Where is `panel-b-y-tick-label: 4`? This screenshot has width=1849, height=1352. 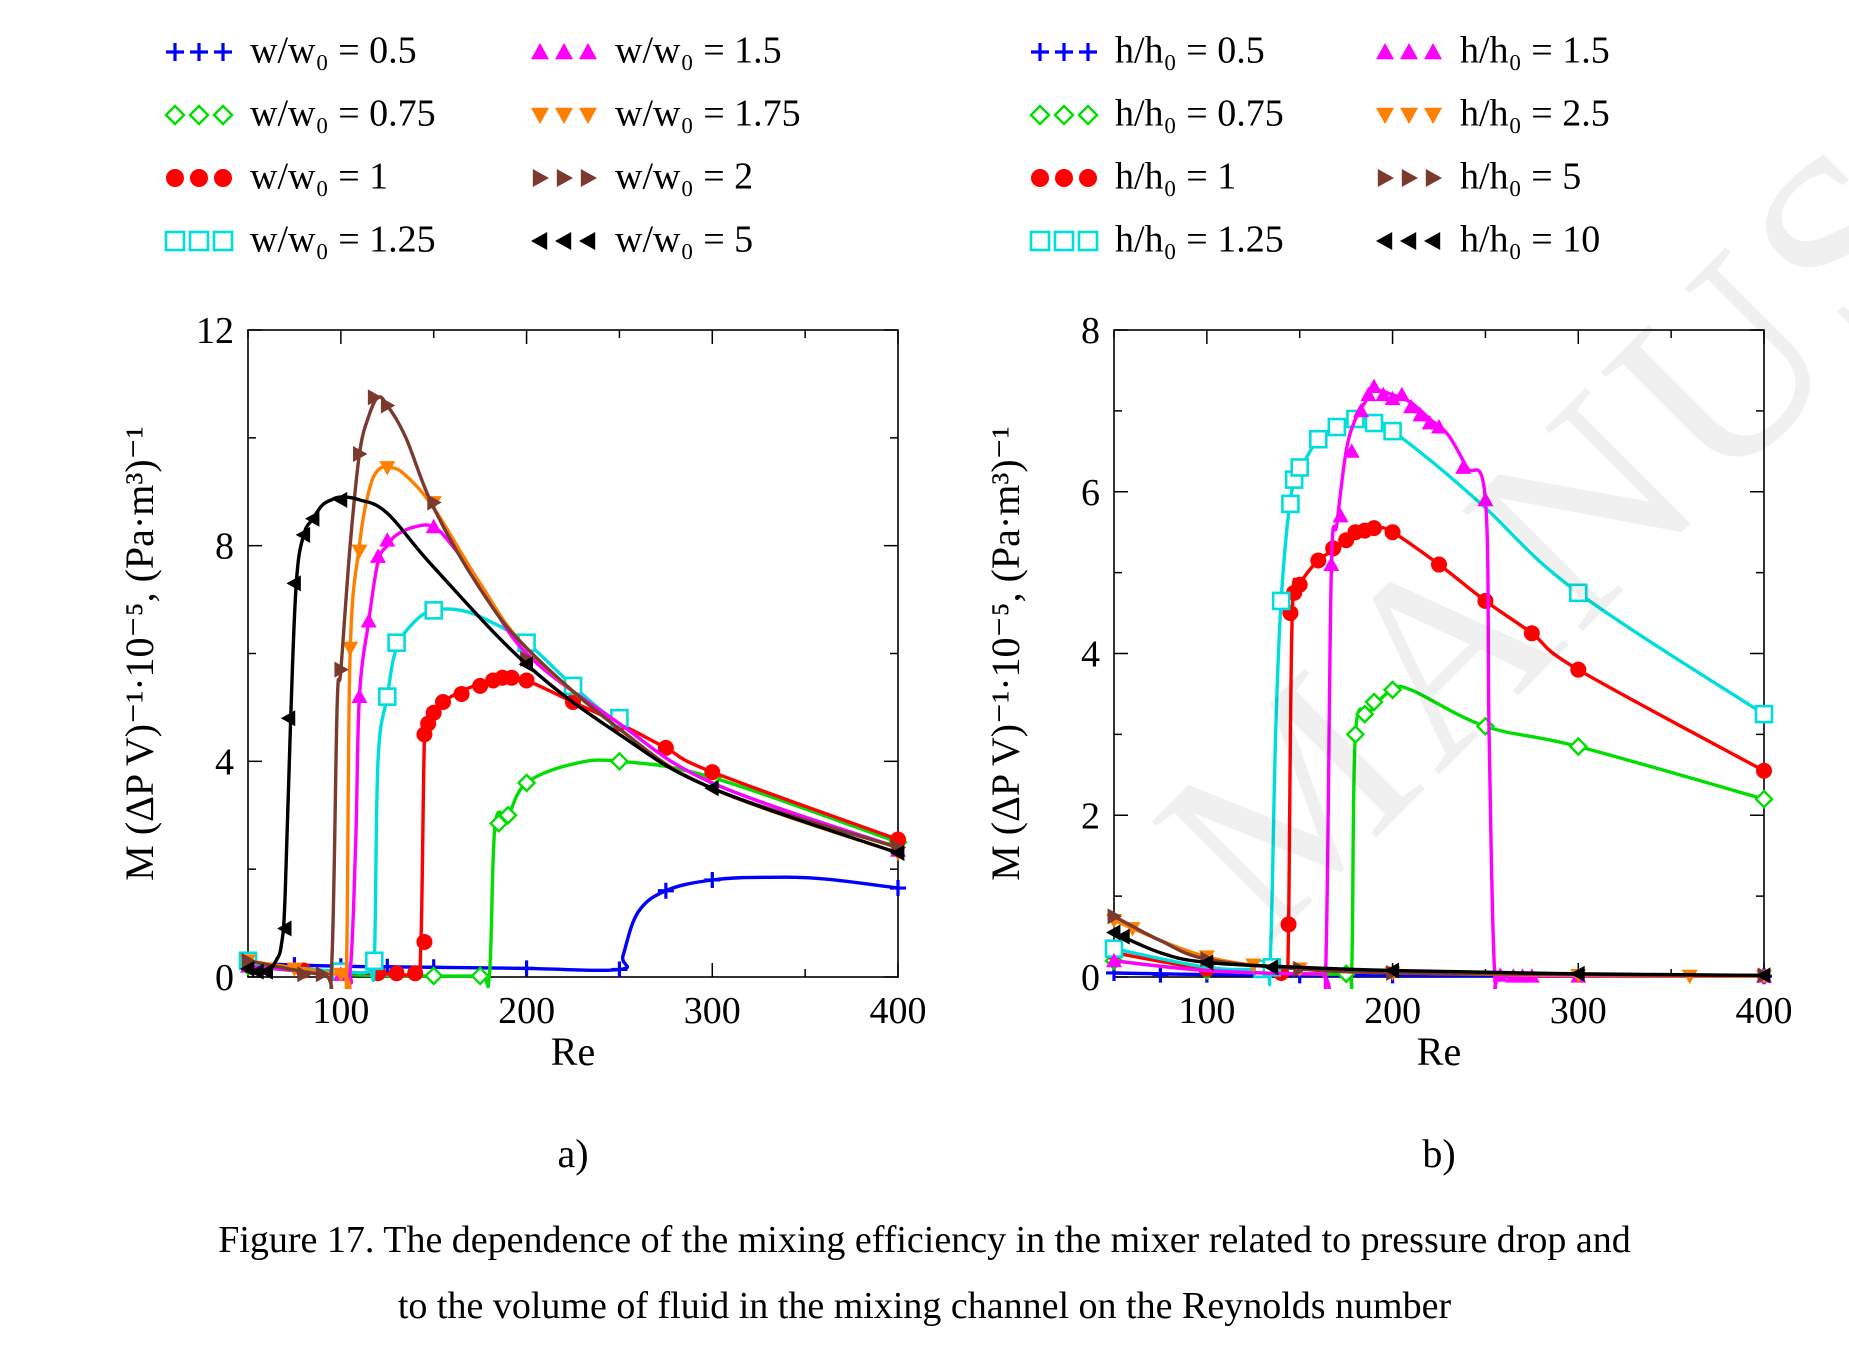 panel-b-y-tick-label: 4 is located at coordinates (1090, 655).